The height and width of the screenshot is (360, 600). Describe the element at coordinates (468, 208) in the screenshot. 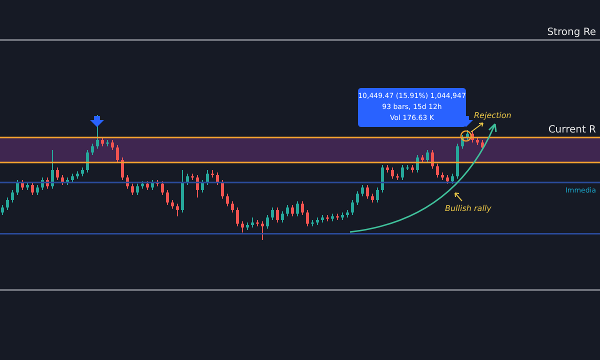

I see `annotation: Bullish rally` at that location.